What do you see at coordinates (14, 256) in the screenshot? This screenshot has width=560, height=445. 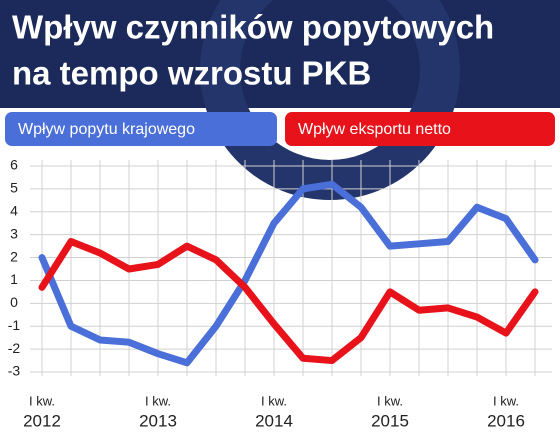 I see `y-tick-label: 2` at bounding box center [14, 256].